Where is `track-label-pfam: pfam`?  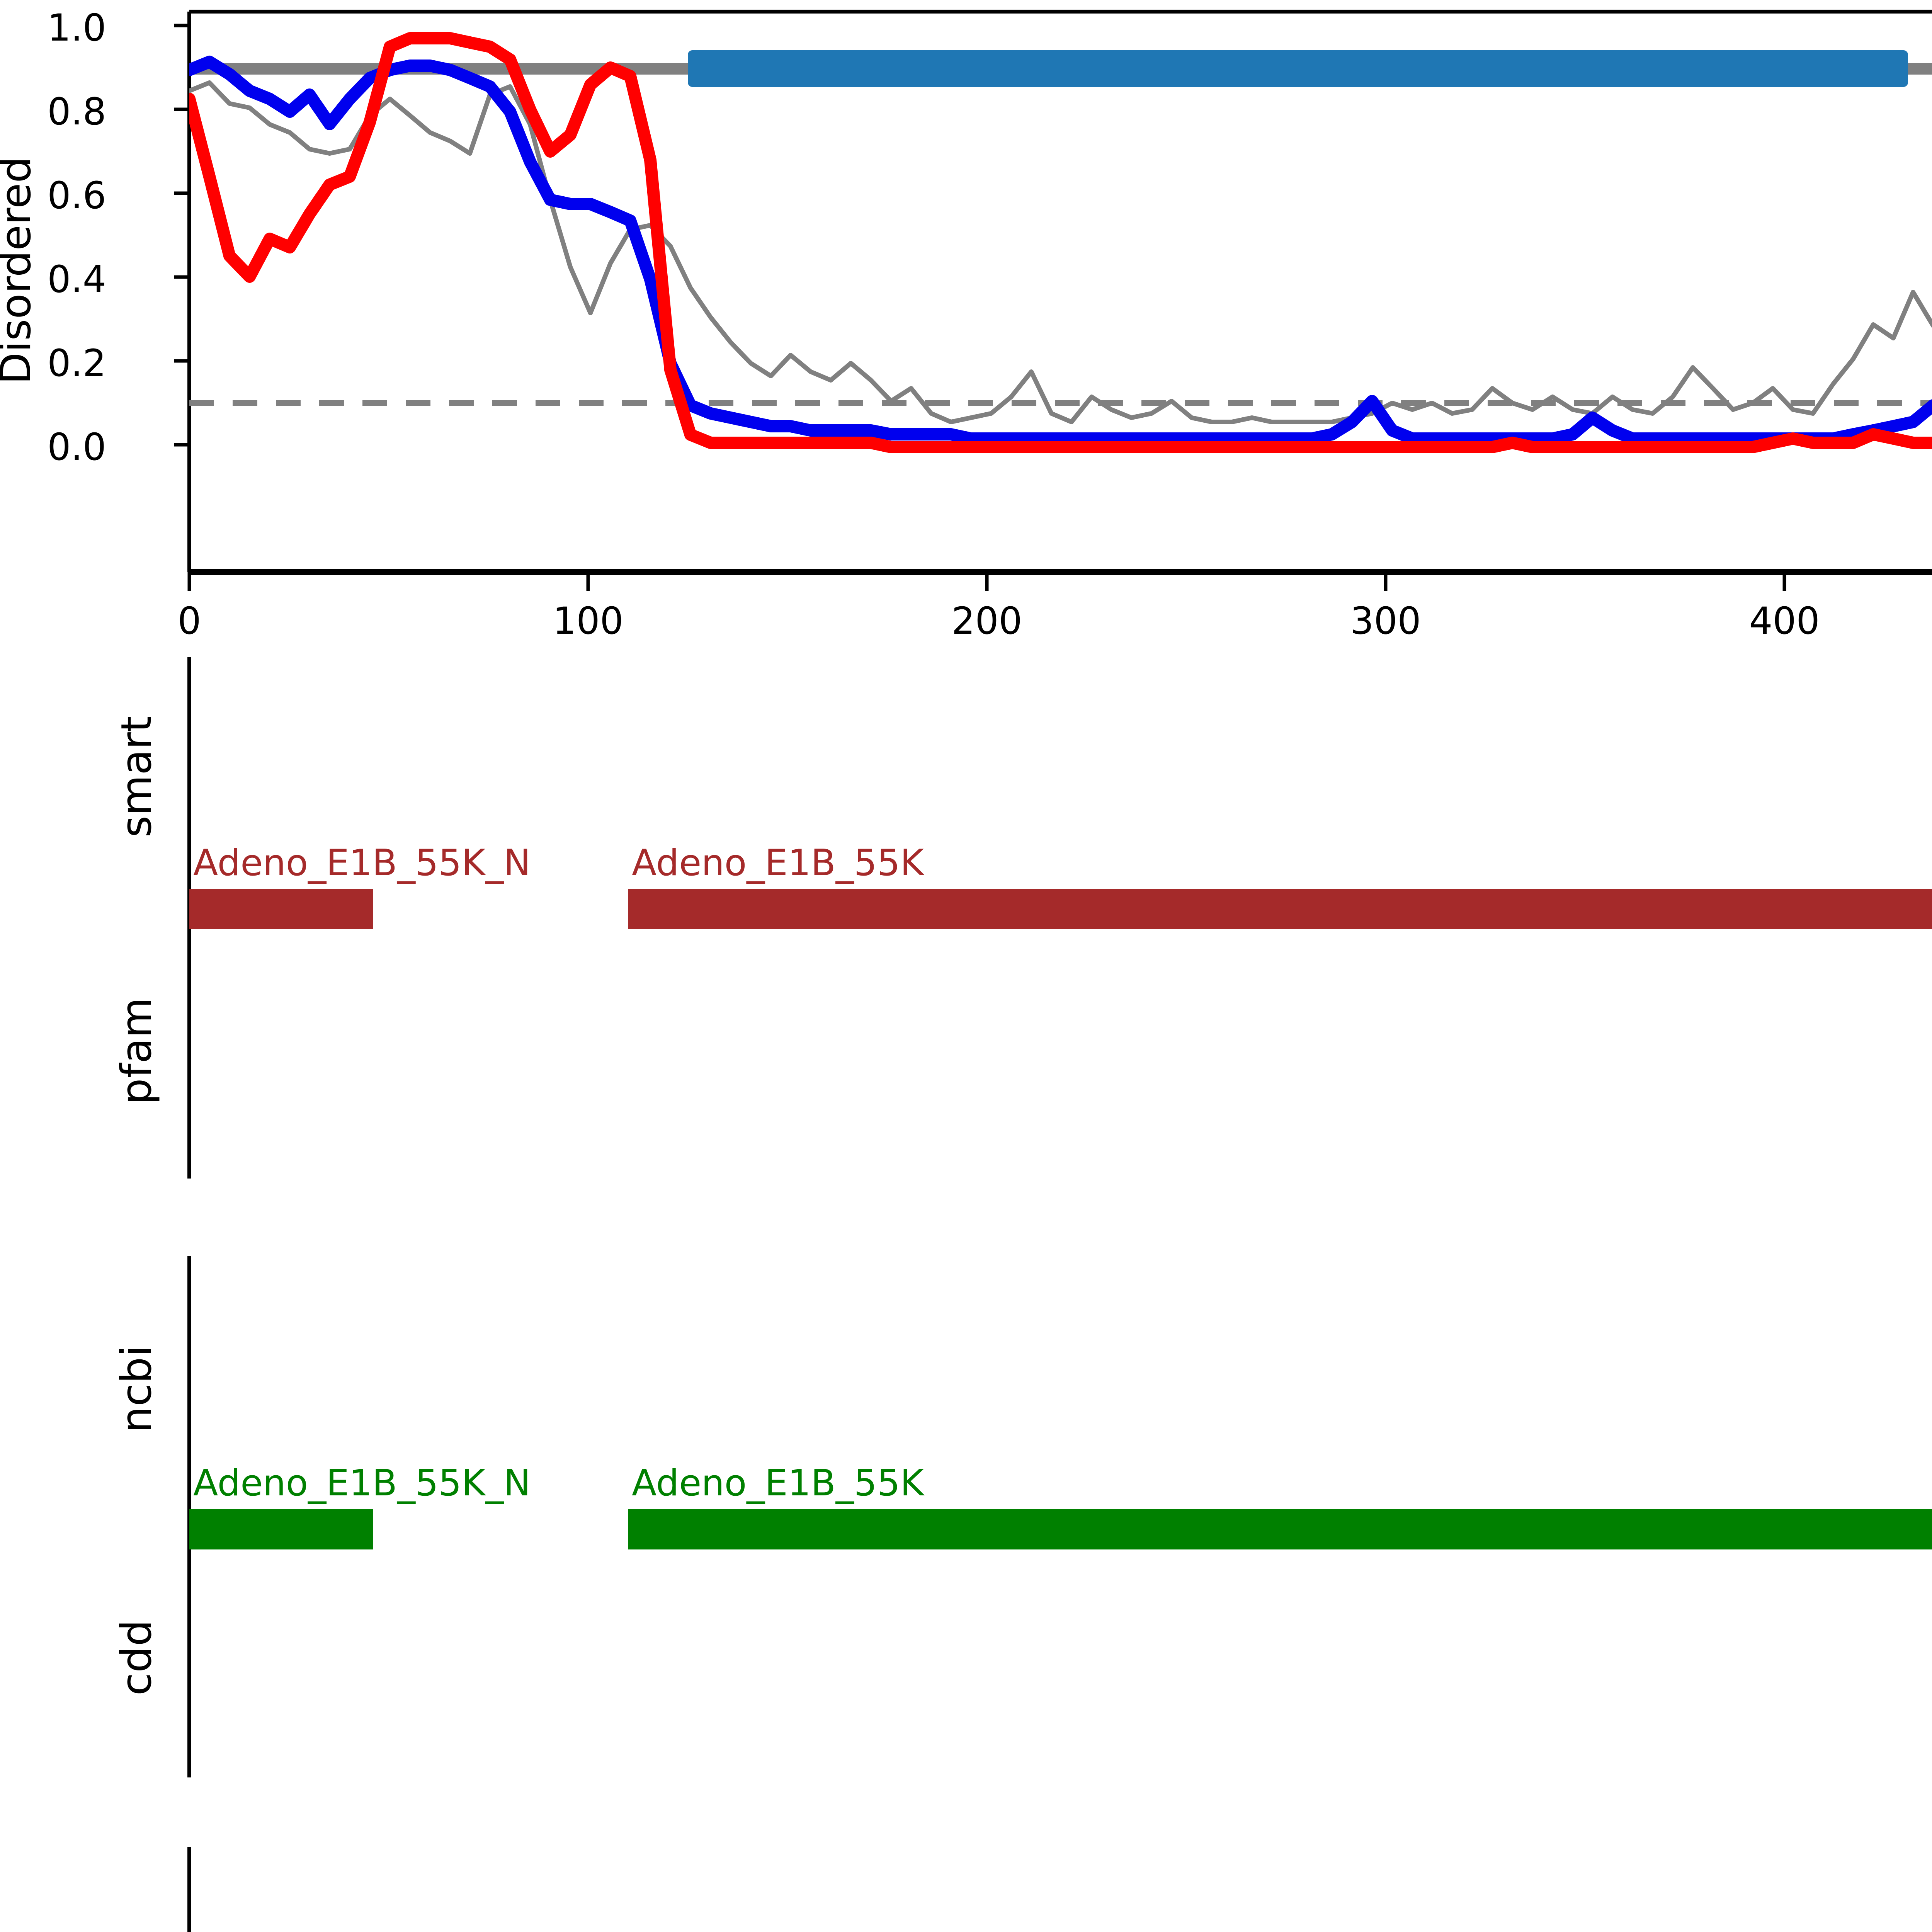 track-label-pfam: pfam is located at coordinates (136, 1051).